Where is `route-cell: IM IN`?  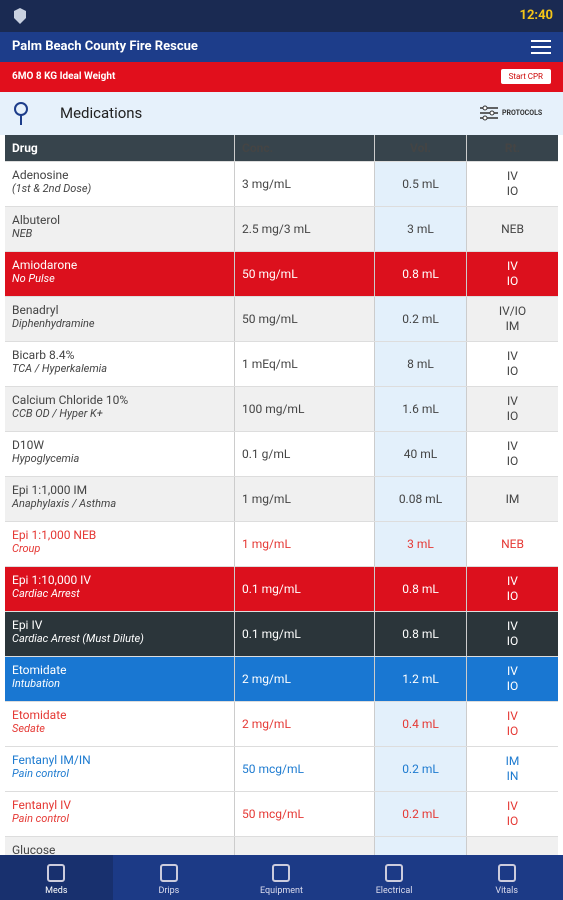
route-cell: IM IN is located at coordinates (512, 769).